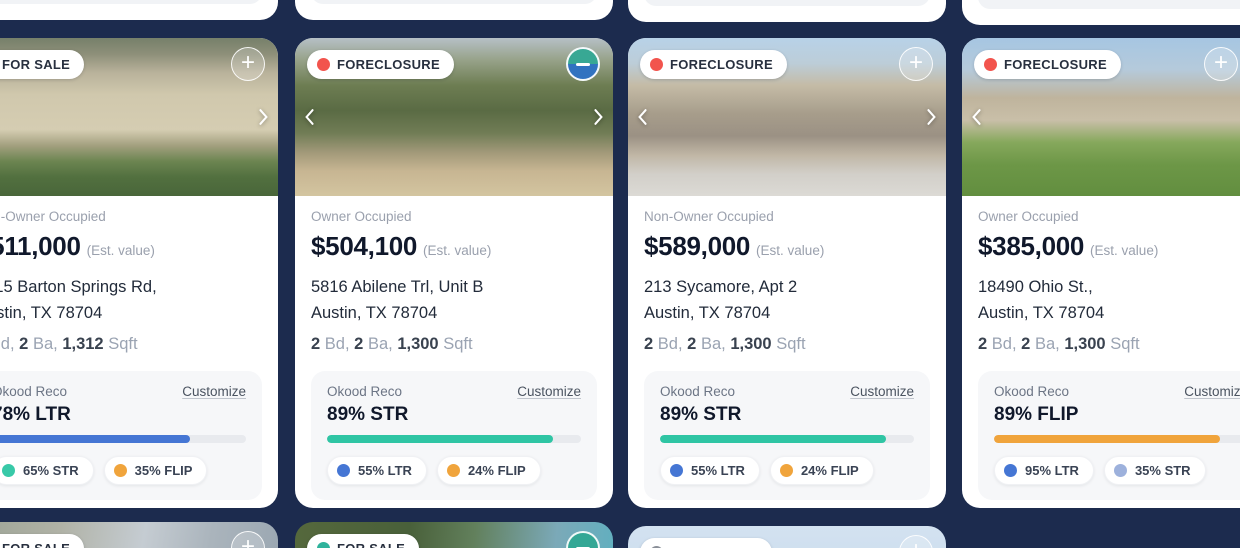 This screenshot has width=1240, height=548. Describe the element at coordinates (1162, 470) in the screenshot. I see `pill-label: 35% STR` at that location.